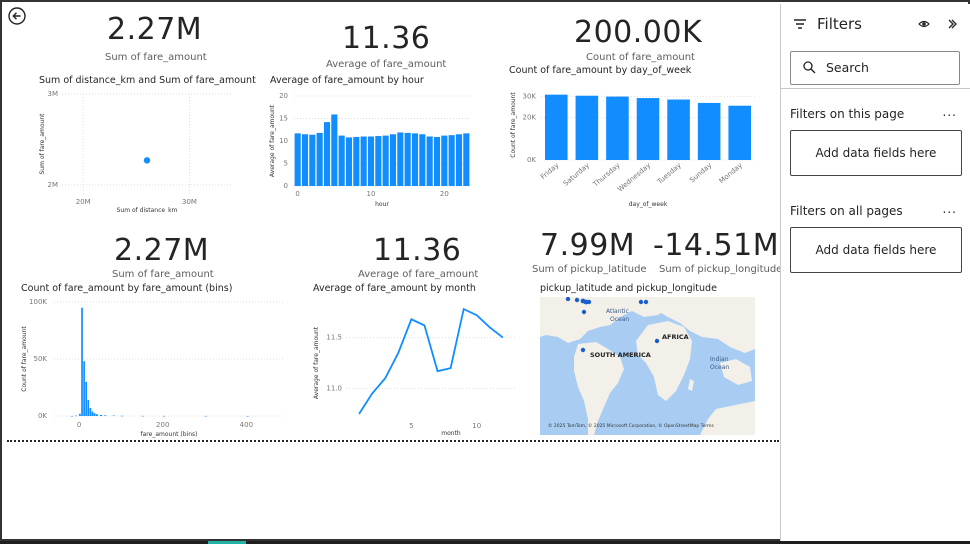 This screenshot has height=544, width=970. Describe the element at coordinates (846, 211) in the screenshot. I see `filters-all-pages-heading: Filters on all pages` at that location.